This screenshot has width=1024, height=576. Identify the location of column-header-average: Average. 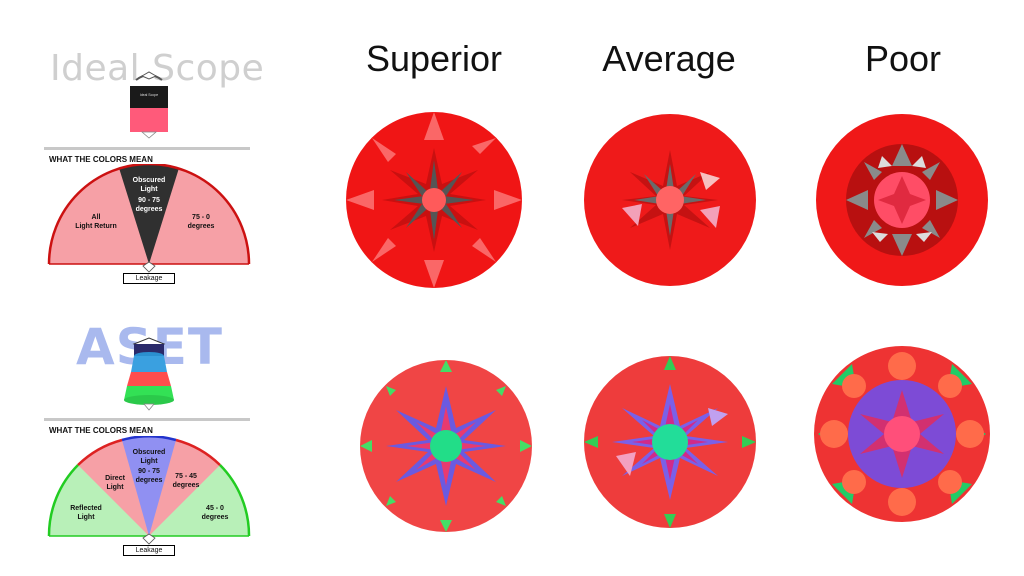
(669, 58).